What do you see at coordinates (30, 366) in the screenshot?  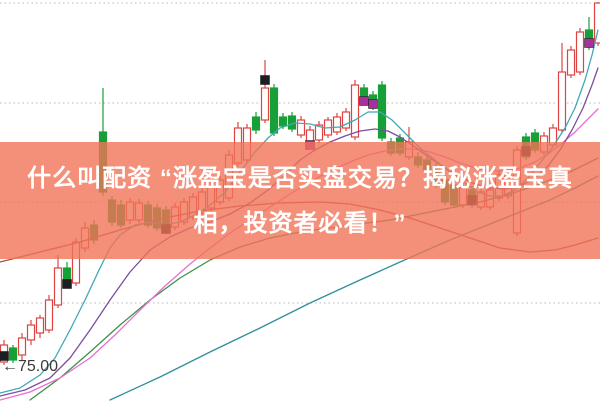 I see `price-marker-label: ←75.00` at bounding box center [30, 366].